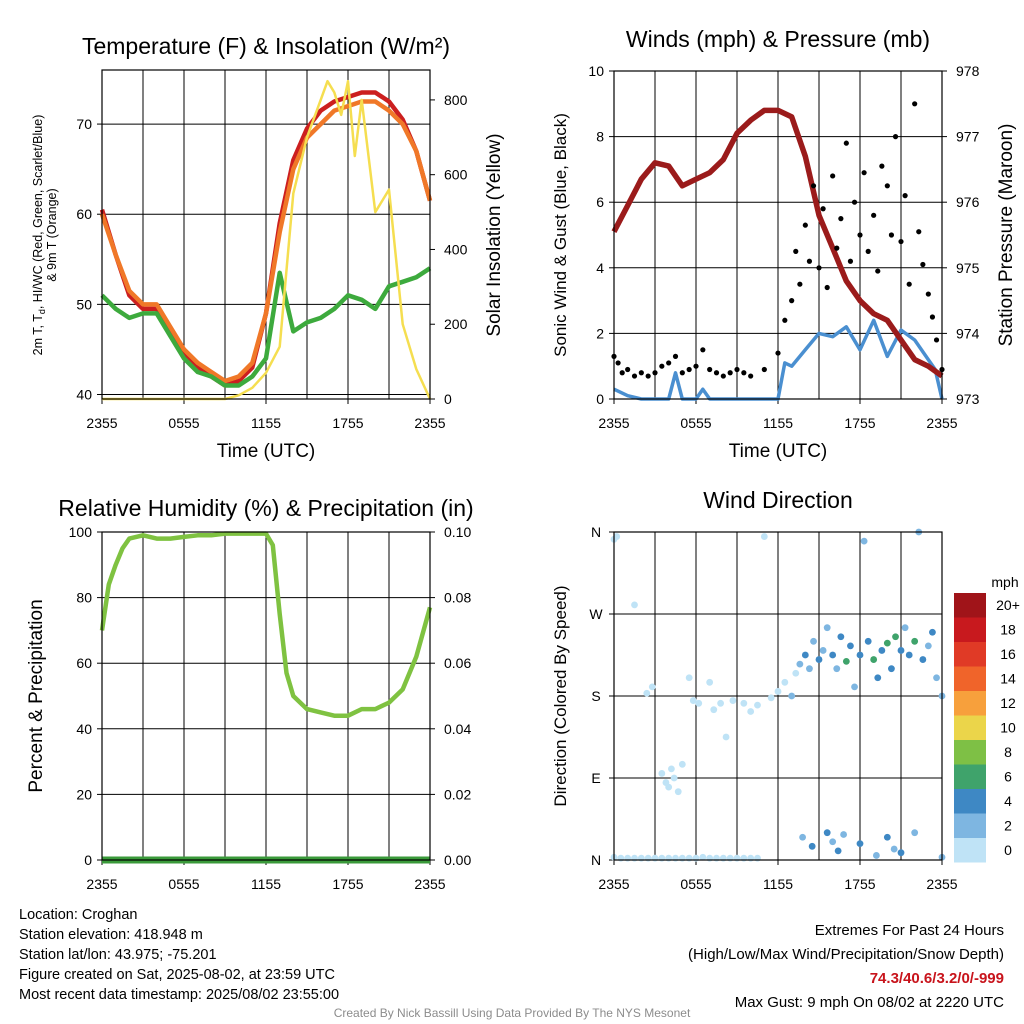  I want to click on y-axis-label-2: & 9m T (Orange), so click(52, 234).